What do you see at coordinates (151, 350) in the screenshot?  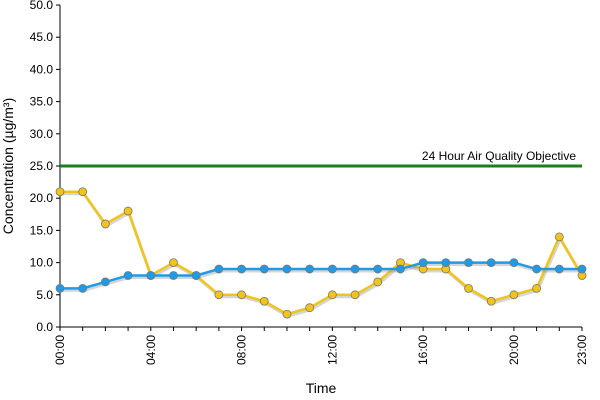 I see `x-tick-label: 04:00` at bounding box center [151, 350].